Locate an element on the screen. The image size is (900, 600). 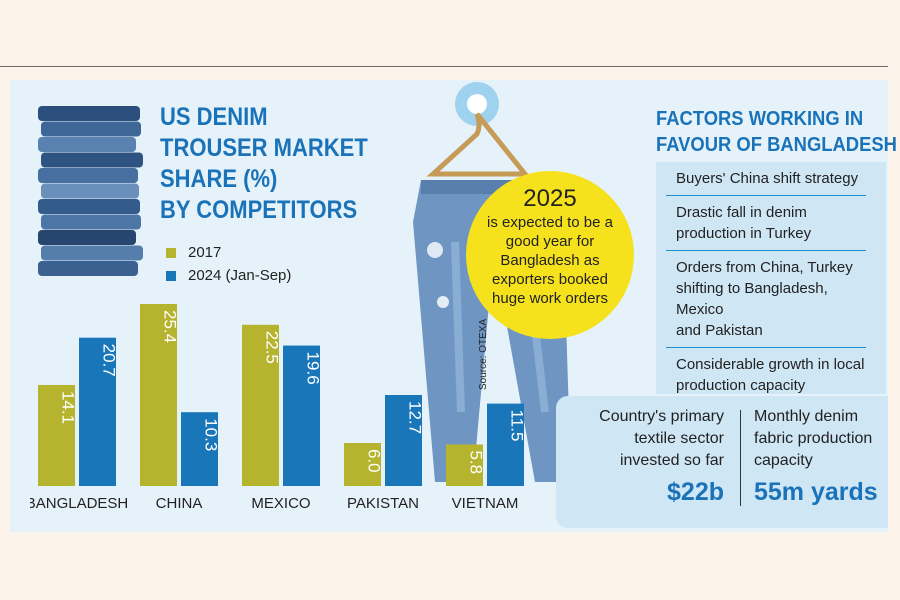
legend-swatch-2024 is located at coordinates (171, 275).